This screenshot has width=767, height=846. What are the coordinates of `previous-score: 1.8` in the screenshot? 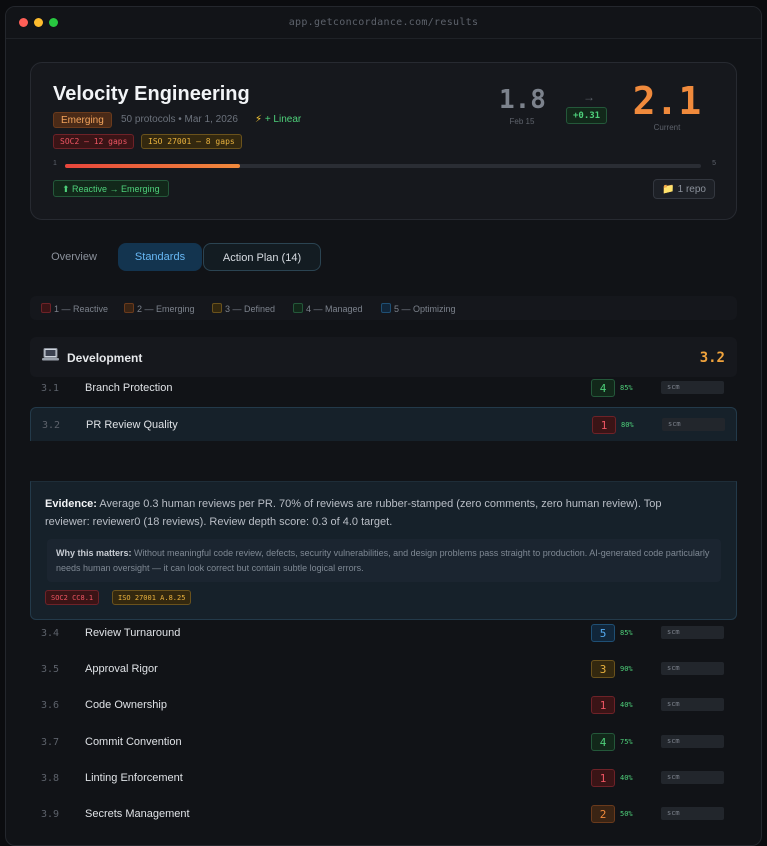 It's located at (522, 100).